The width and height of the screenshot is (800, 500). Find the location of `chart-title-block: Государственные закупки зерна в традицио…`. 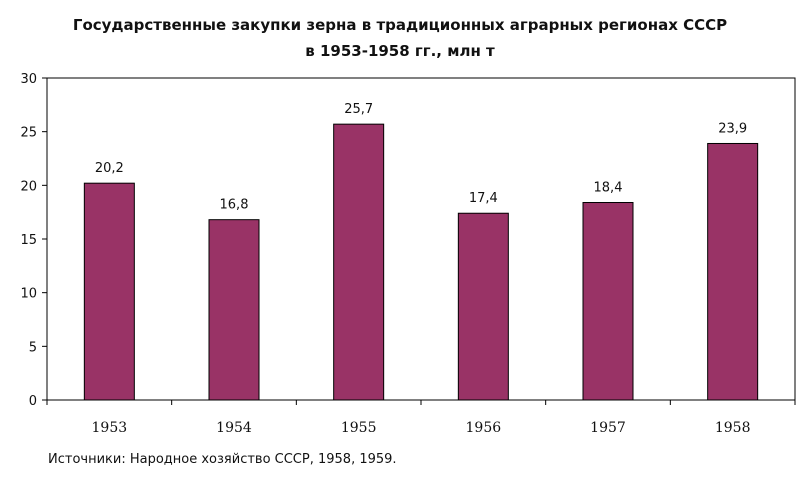

chart-title-block: Государственные закупки зерна в традицио… is located at coordinates (400, 38).